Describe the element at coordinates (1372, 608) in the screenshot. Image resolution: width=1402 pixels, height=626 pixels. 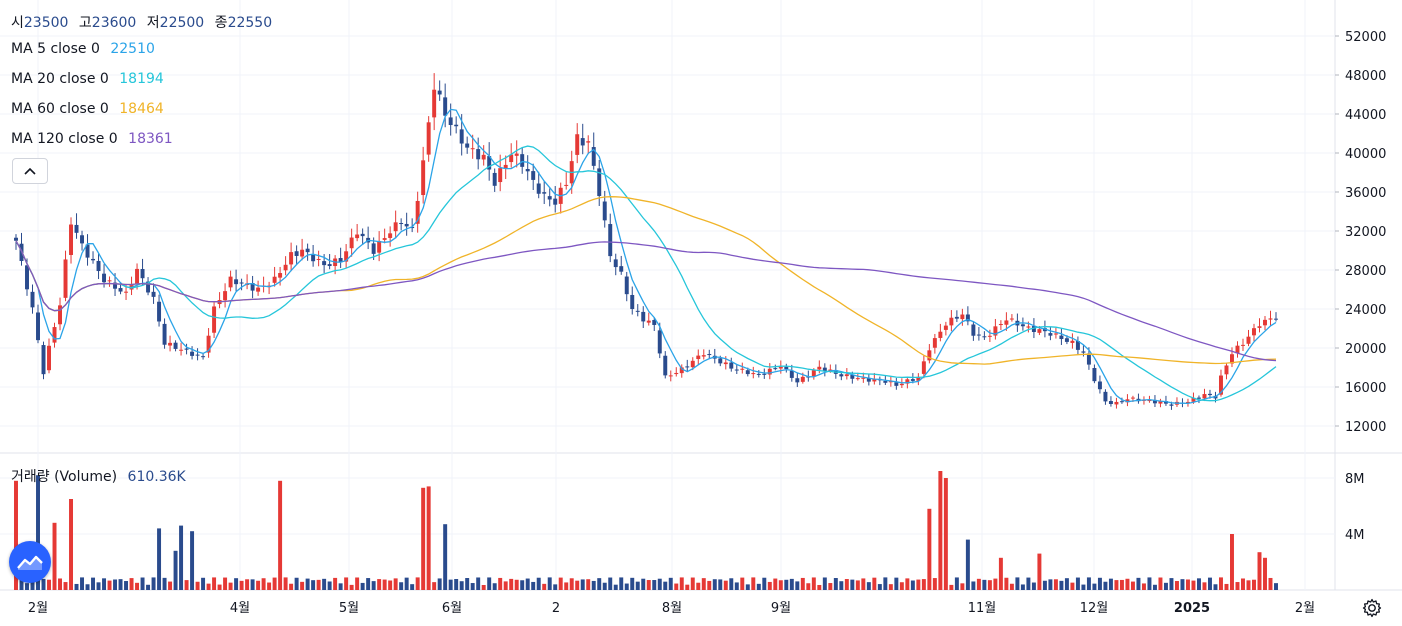
I see `chart-settings-button` at that location.